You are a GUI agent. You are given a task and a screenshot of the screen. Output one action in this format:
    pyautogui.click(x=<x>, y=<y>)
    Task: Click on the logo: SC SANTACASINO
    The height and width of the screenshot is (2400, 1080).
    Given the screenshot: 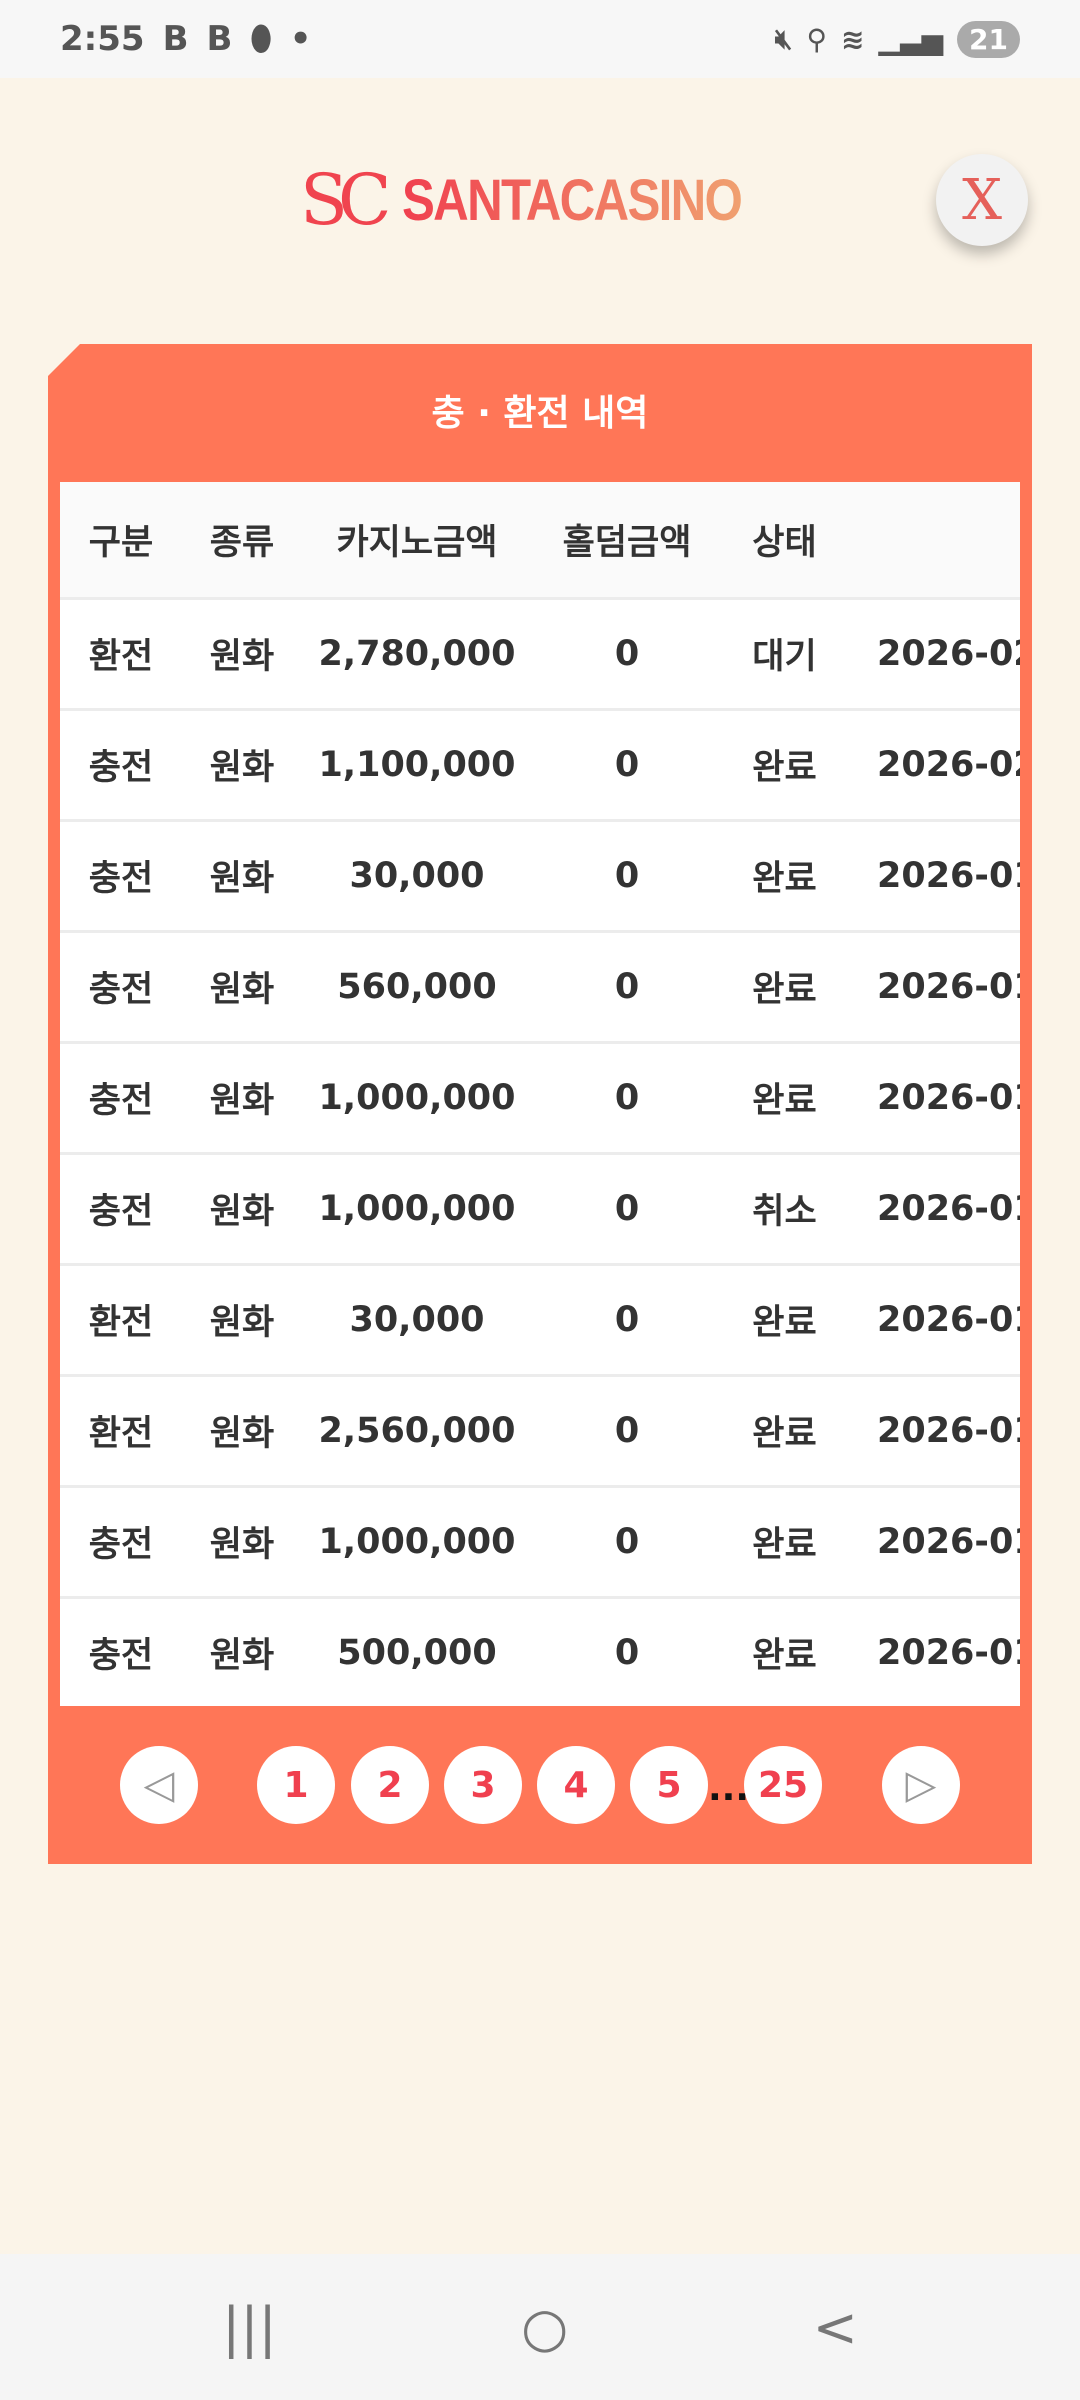 What is the action you would take?
    pyautogui.click(x=550, y=200)
    